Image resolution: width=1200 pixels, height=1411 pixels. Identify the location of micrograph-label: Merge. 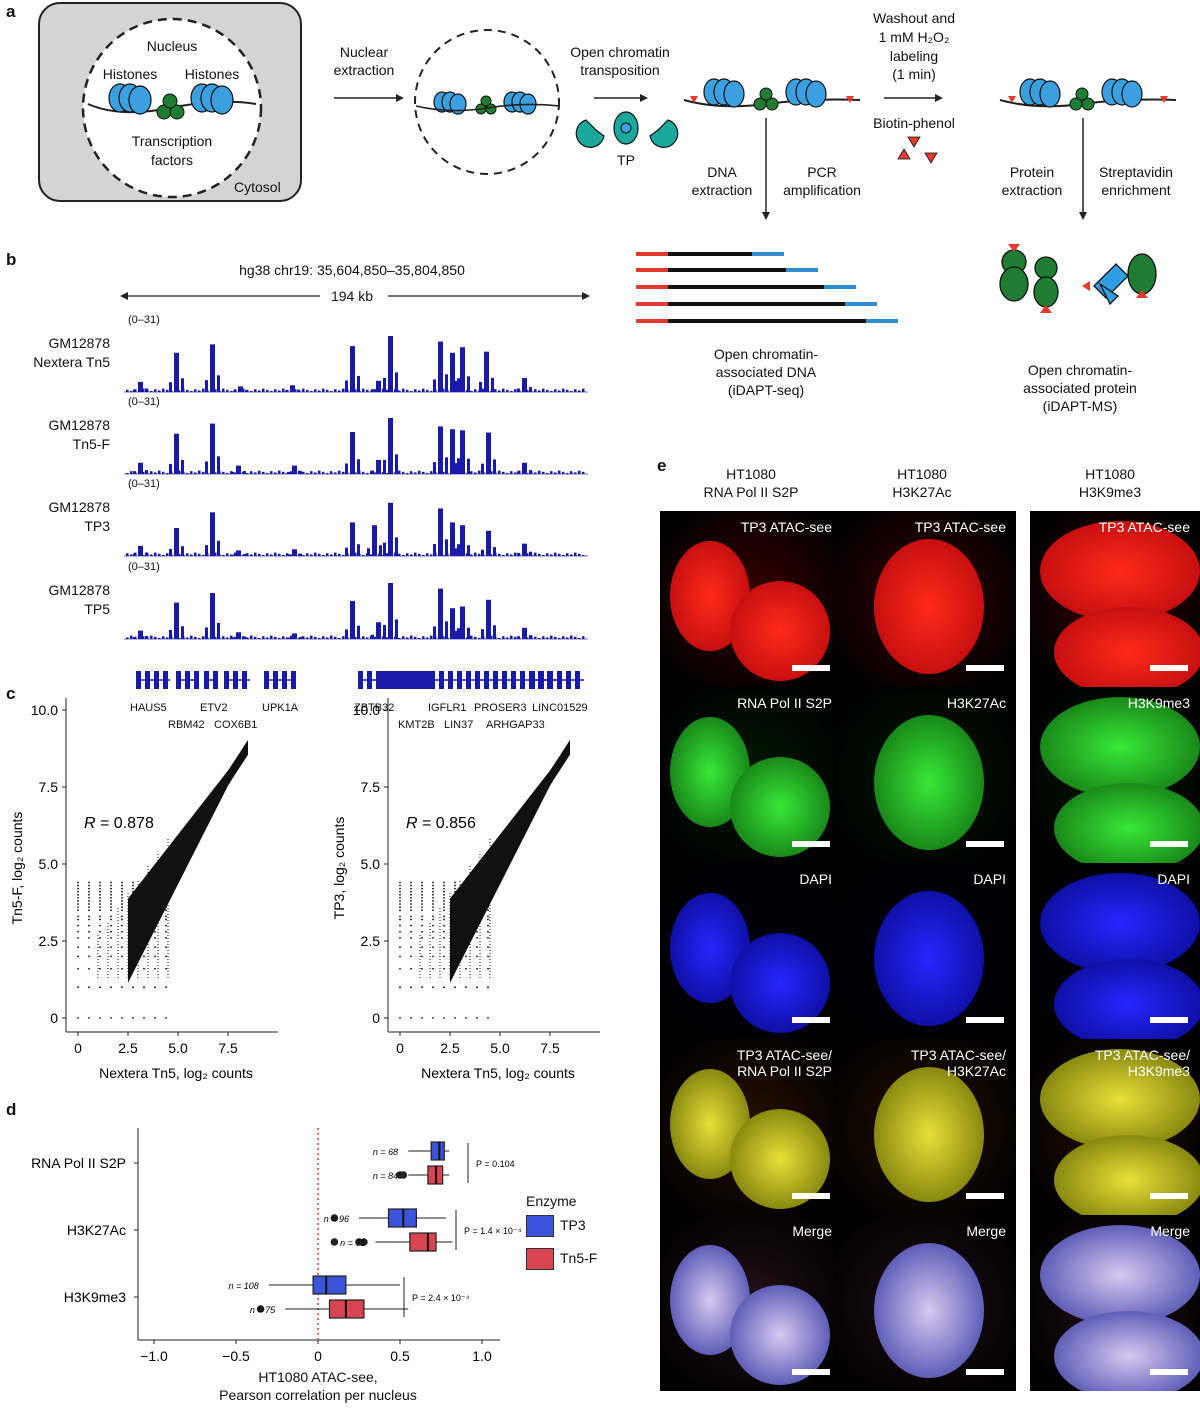
(1170, 1231).